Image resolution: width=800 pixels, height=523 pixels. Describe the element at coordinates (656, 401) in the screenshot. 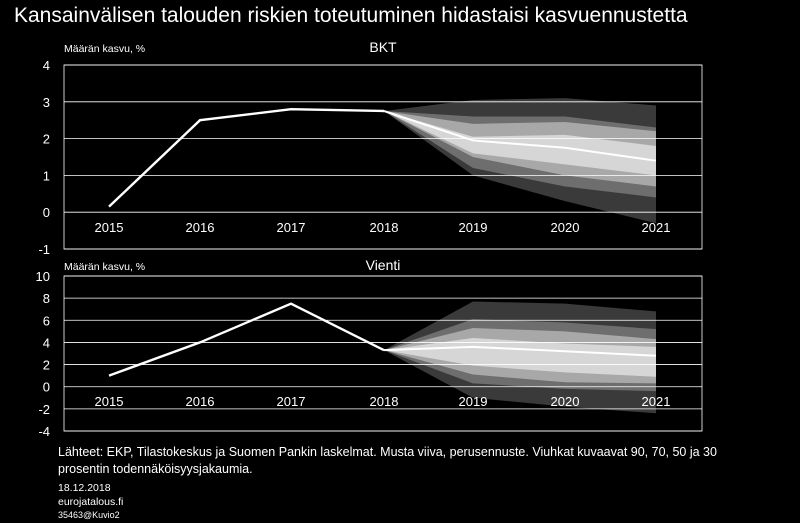

I see `vienti-x-tick-label: 2021` at that location.